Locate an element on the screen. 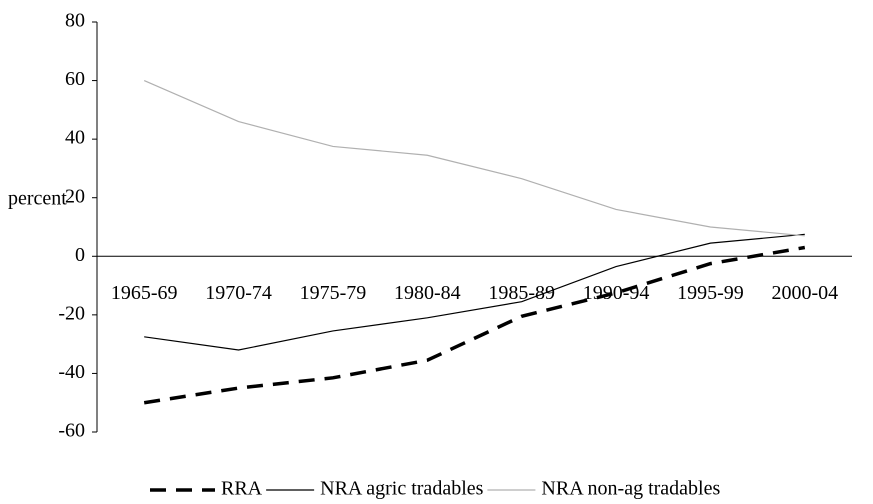 The image size is (873, 504). y-tick-label: -60 is located at coordinates (71, 431).